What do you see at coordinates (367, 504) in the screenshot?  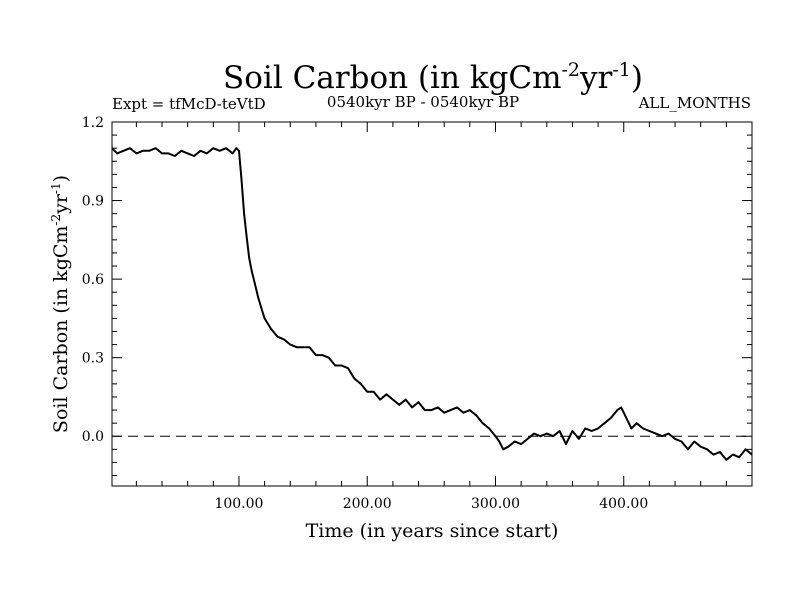 I see `x-tick-label: 200.00` at bounding box center [367, 504].